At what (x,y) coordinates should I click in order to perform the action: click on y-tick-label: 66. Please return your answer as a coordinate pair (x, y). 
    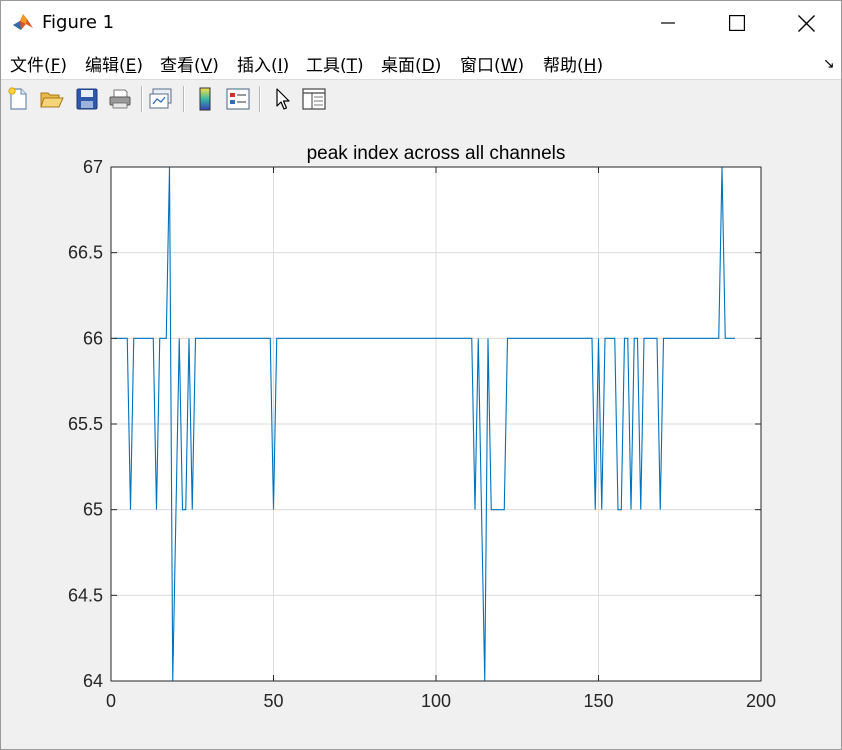
    Looking at the image, I should click on (93, 338).